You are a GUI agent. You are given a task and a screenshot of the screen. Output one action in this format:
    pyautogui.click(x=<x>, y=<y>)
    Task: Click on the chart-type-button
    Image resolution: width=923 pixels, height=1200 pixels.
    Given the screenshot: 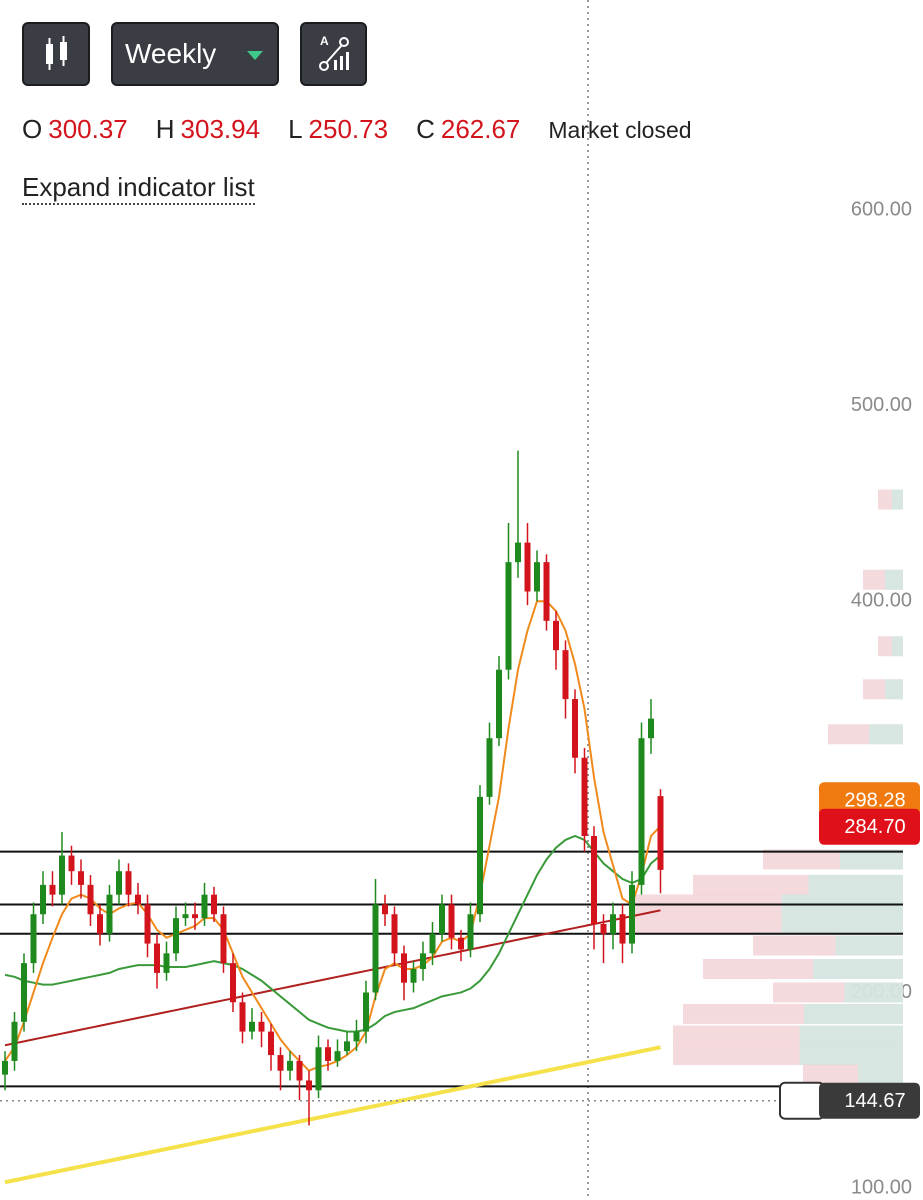 What is the action you would take?
    pyautogui.click(x=56, y=54)
    